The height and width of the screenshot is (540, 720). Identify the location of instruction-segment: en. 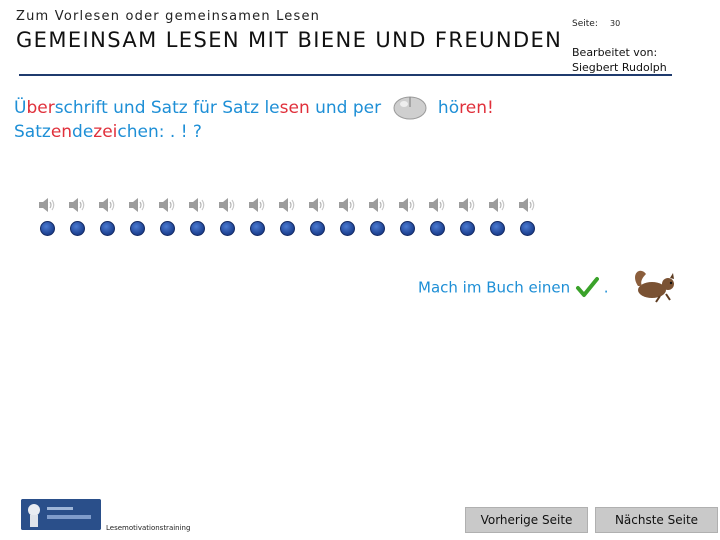
(61, 132).